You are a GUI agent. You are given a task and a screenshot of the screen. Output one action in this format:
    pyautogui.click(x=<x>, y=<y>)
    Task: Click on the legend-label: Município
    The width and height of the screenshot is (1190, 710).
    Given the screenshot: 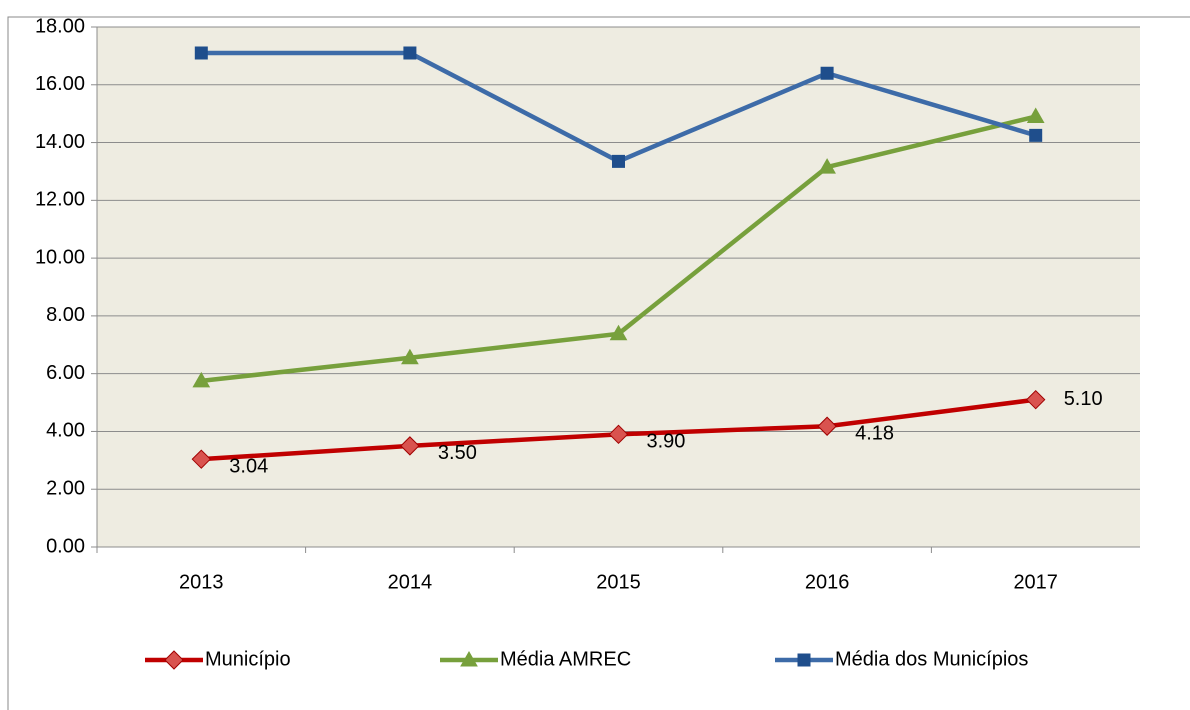 What is the action you would take?
    pyautogui.click(x=248, y=659)
    